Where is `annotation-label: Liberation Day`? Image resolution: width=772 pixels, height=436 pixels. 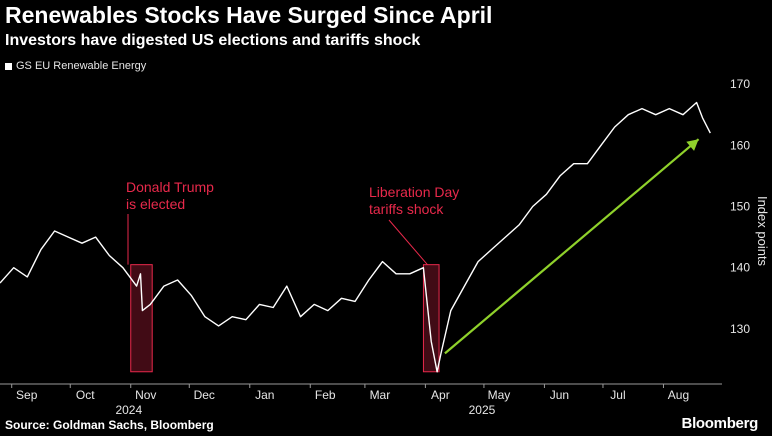 annotation-label: Liberation Day is located at coordinates (414, 192).